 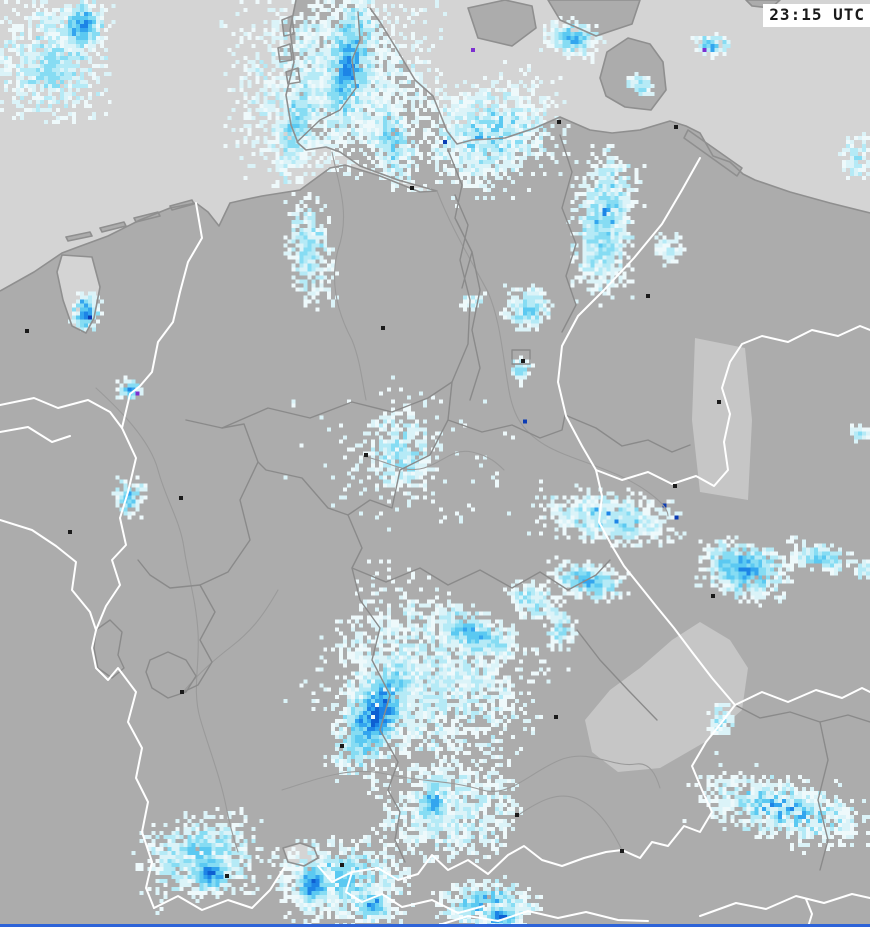 I want to click on border-nl-de, so click(x=161, y=360).